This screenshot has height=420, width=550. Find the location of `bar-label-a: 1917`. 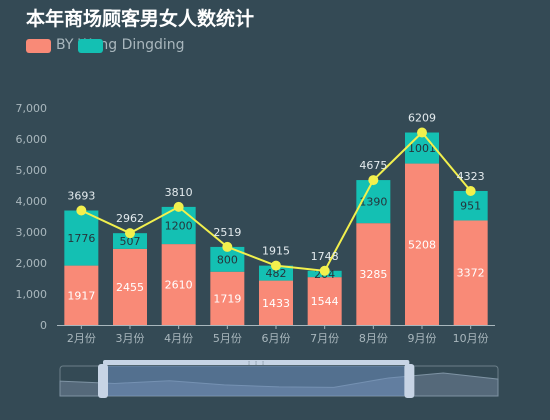

bar-label-a: 1917 is located at coordinates (81, 295).